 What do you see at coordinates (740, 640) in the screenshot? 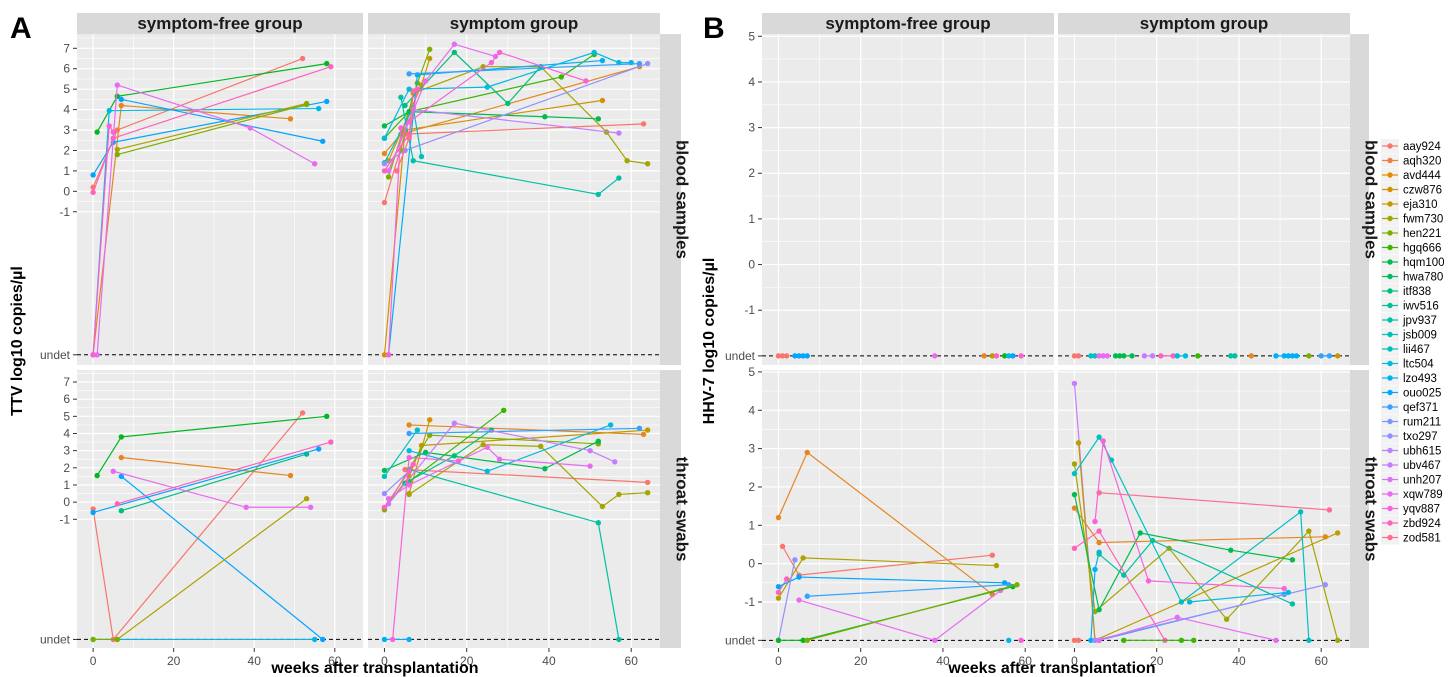
I see `y-tick-label: undet` at bounding box center [740, 640].